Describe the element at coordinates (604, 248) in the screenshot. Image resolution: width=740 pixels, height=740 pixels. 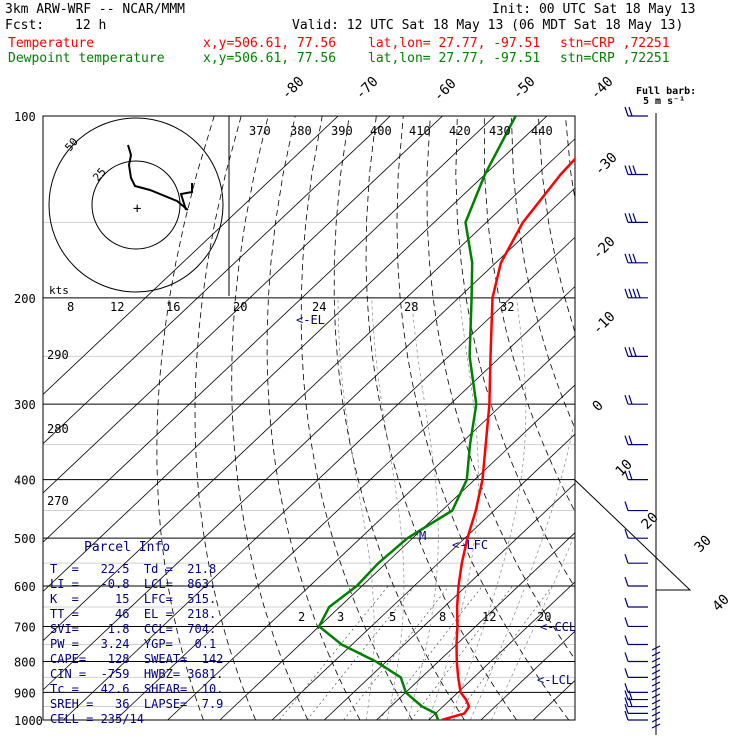
I see `isotherm-label: -20` at that location.